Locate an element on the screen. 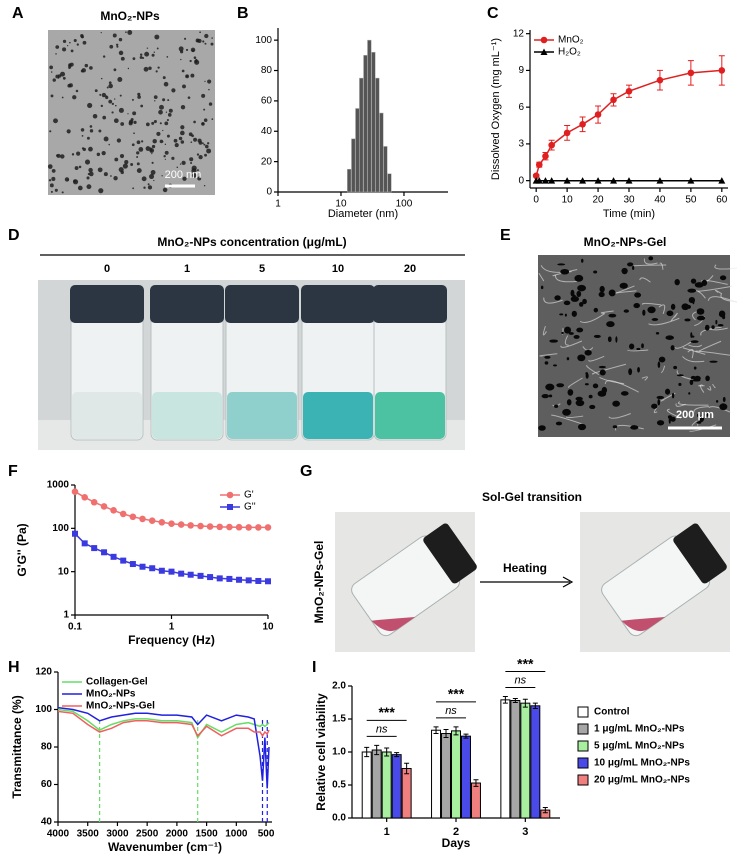 Image resolution: width=737 pixels, height=856 pixels. legend-label: G'' is located at coordinates (250, 507).